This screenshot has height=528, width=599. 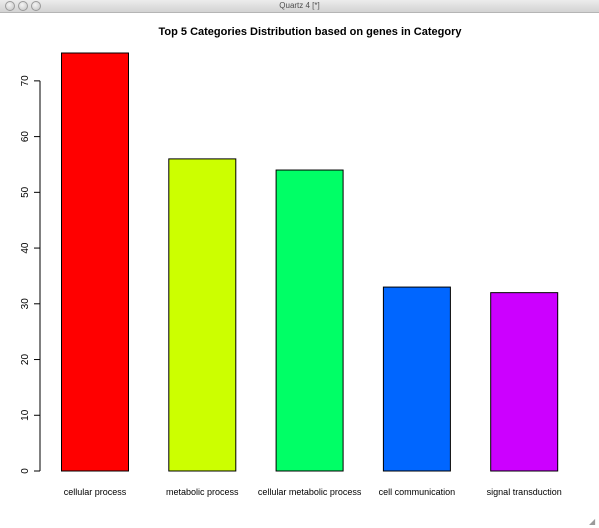 What do you see at coordinates (30, 274) in the screenshot?
I see `y-axis: 0 10 20 30 40 50 60 70` at bounding box center [30, 274].